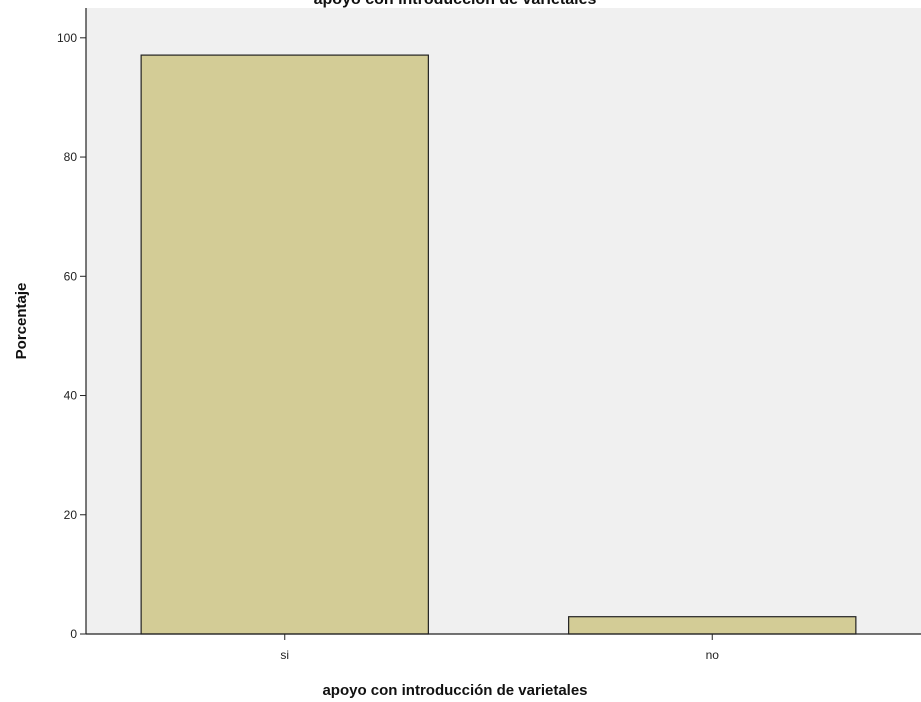 This screenshot has height=702, width=921. What do you see at coordinates (454, 690) in the screenshot?
I see `x-axis-title: apoyo con introducción de varietales` at bounding box center [454, 690].